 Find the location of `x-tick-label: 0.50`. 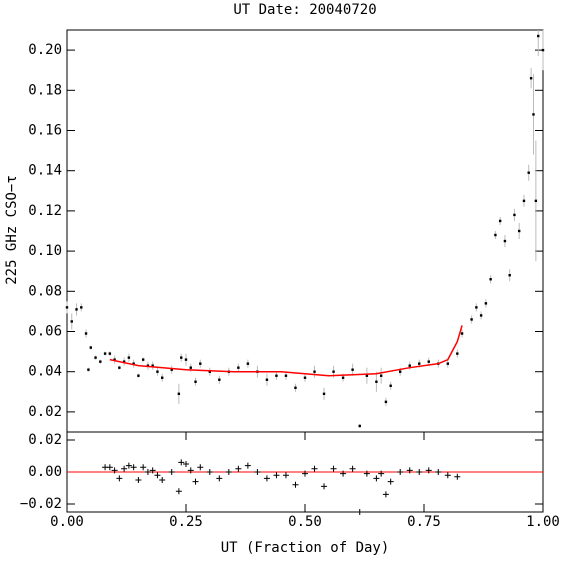

x-tick-label: 0.50 is located at coordinates (305, 522).